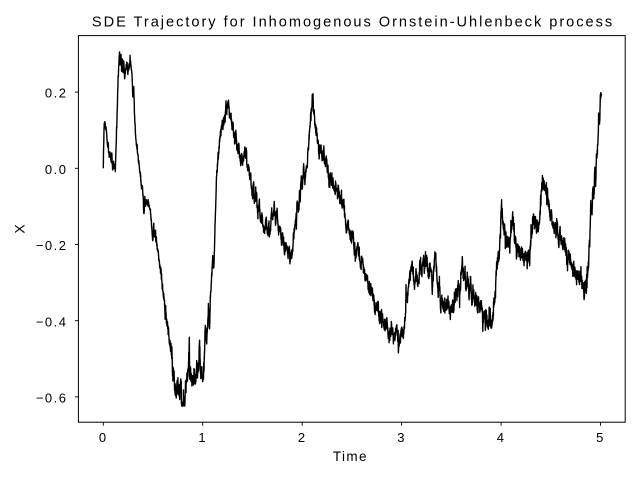 This screenshot has height=480, width=640. I want to click on svg-text: 5, so click(600, 437).